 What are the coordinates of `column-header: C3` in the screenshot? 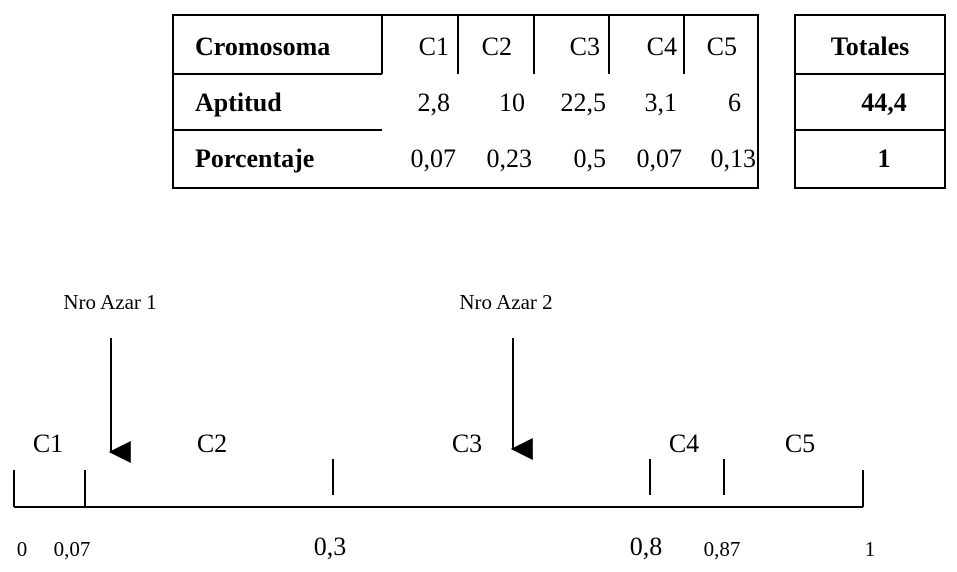 It's located at (585, 46).